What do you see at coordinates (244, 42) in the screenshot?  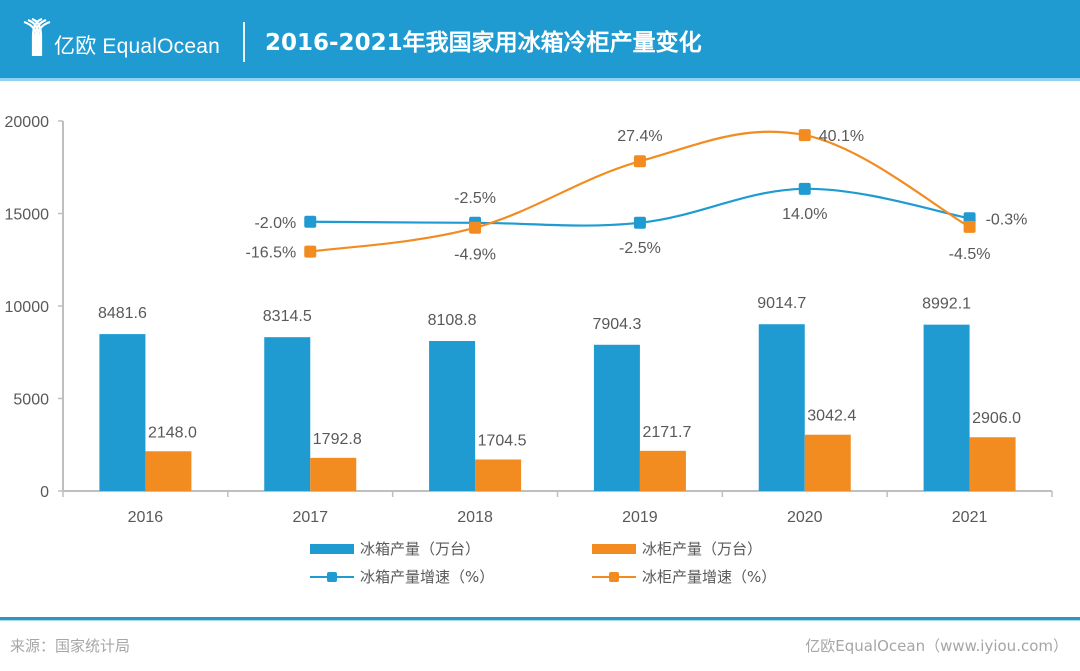 I see `header-divider` at bounding box center [244, 42].